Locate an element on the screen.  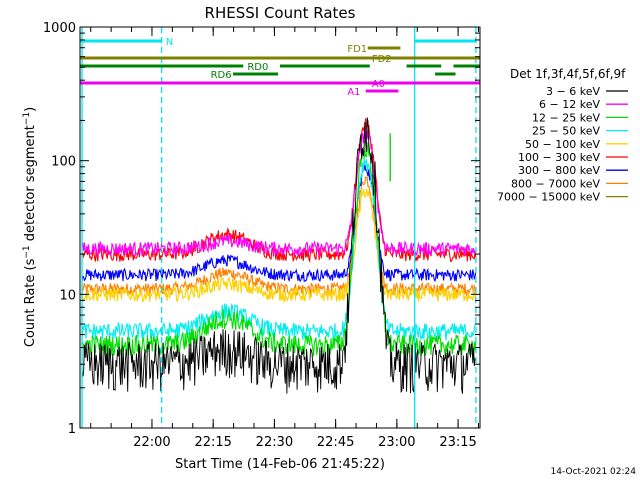
y-axis-label: Count Rate (s−1 detector segment−1) is located at coordinates (30, 227).